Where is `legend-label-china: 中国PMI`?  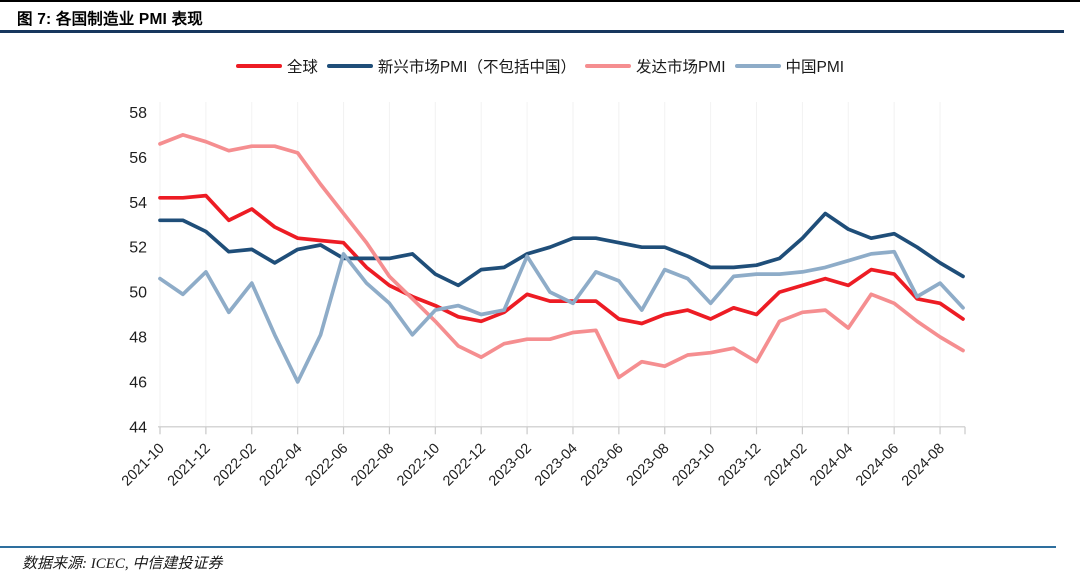 legend-label-china: 中国PMI is located at coordinates (815, 67).